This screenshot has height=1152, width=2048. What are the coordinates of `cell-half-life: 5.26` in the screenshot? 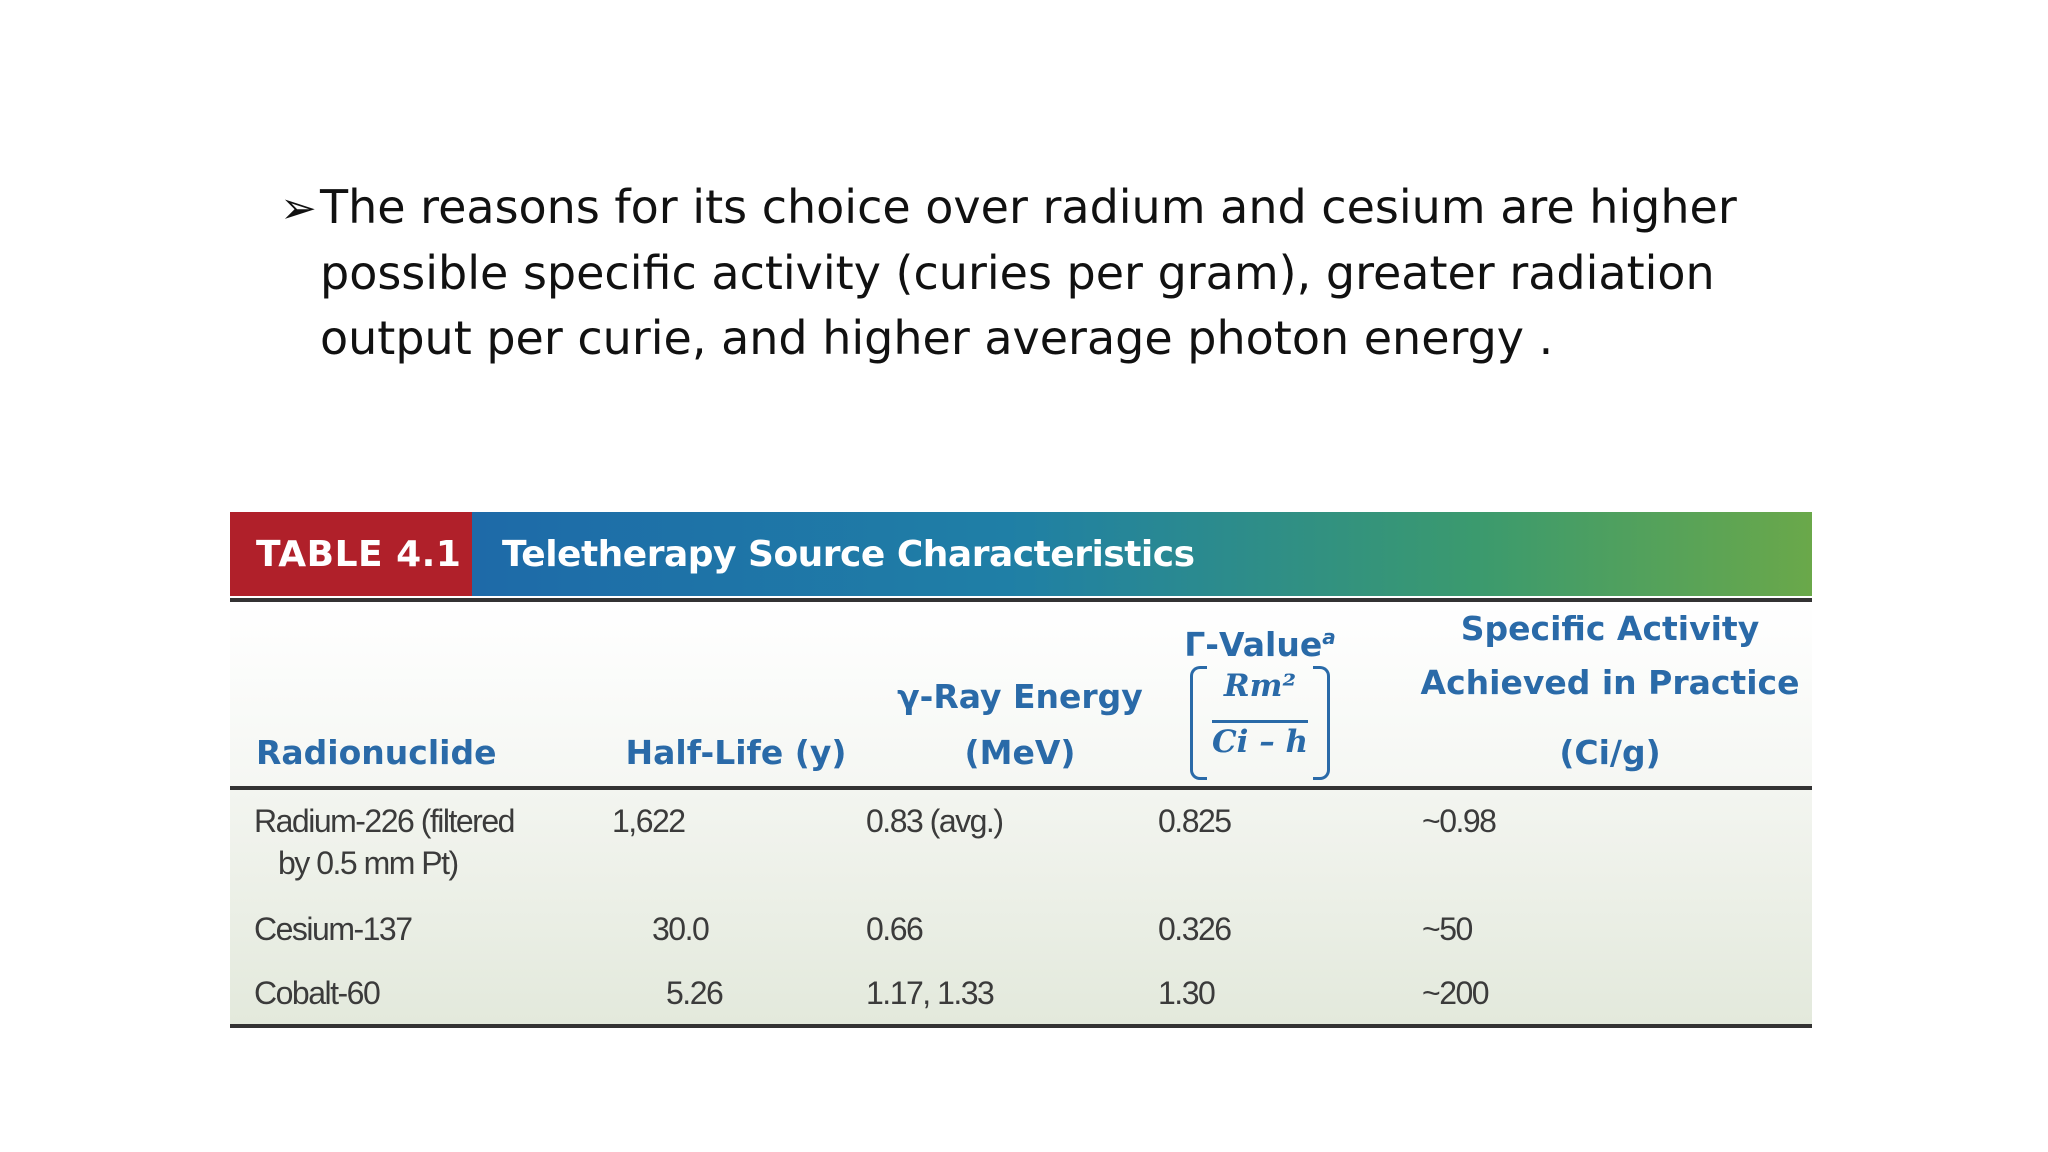 It's located at (695, 993).